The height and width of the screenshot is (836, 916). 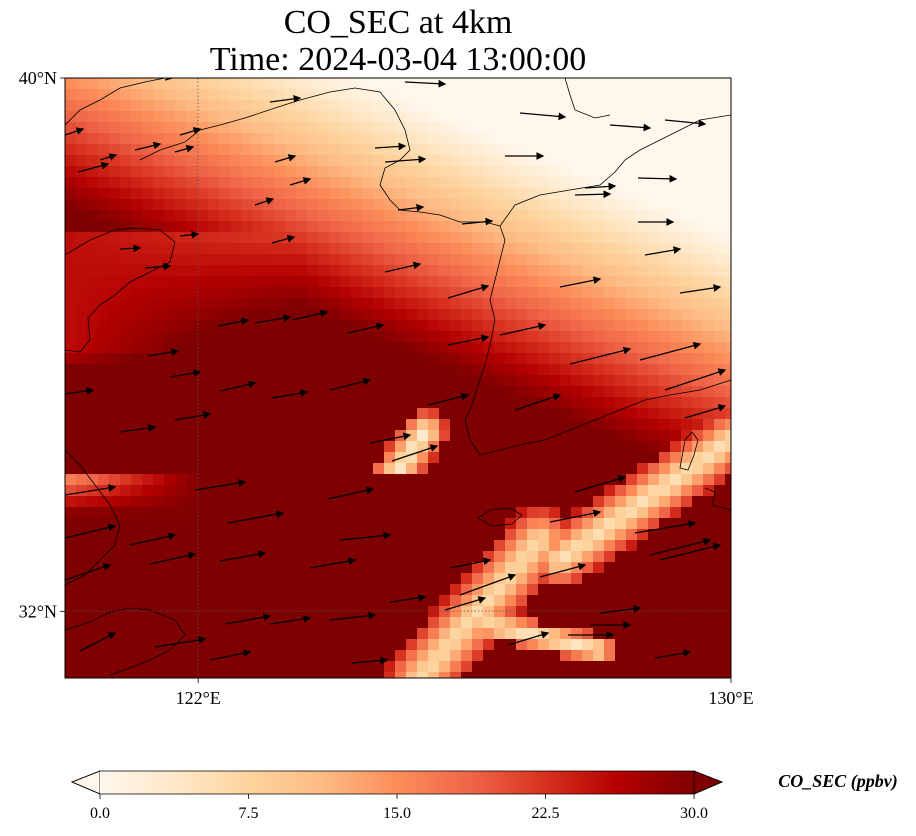 I want to click on coastline-jeju, so click(x=500, y=517).